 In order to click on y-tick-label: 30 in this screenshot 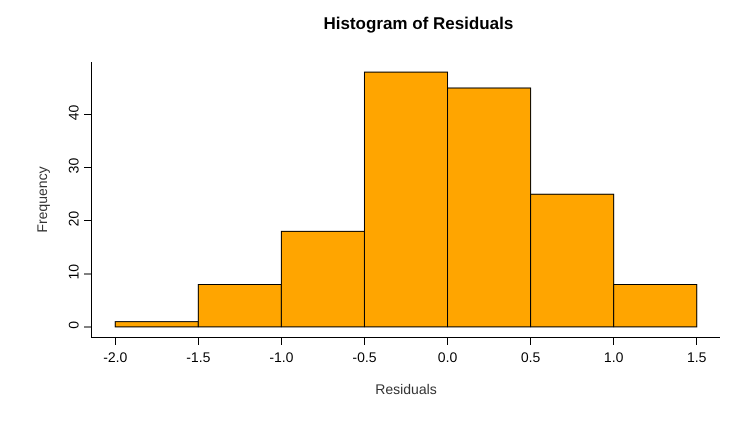, I will do `click(73, 166)`.